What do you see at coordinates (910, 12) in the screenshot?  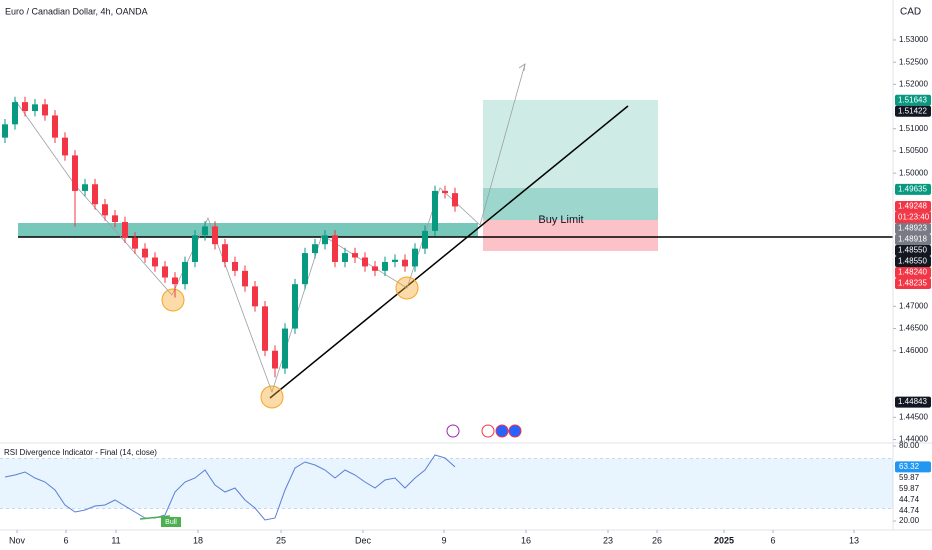 I see `axis-unit: CAD` at bounding box center [910, 12].